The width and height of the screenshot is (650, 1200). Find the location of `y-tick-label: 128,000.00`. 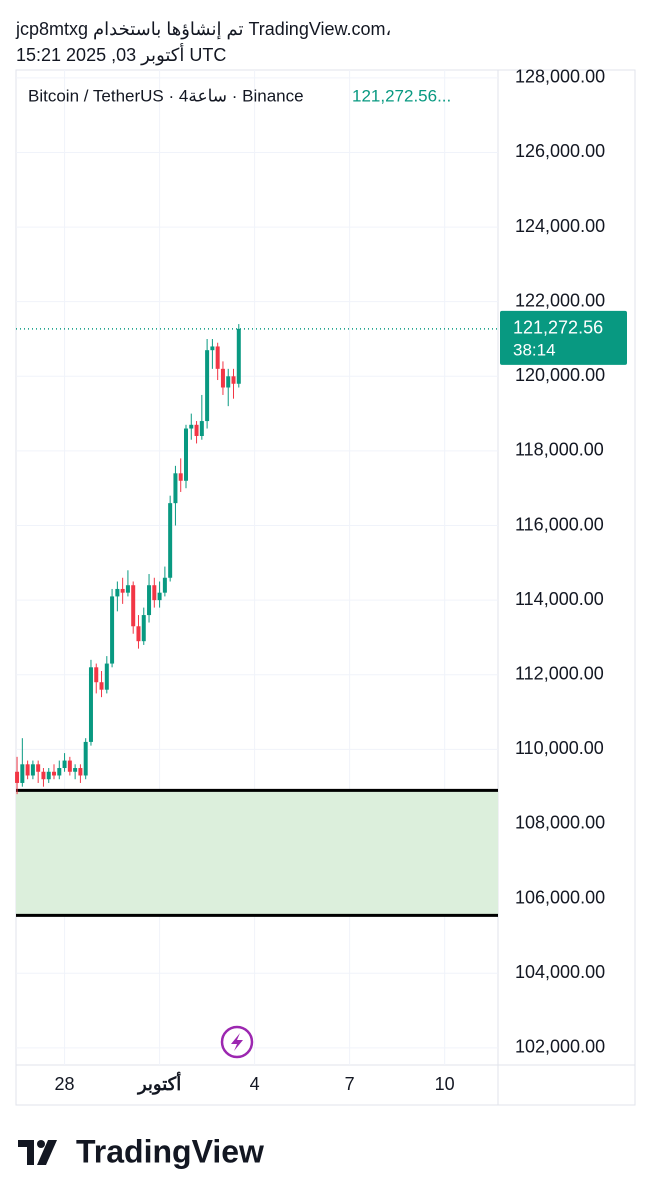

y-tick-label: 128,000.00 is located at coordinates (560, 77).